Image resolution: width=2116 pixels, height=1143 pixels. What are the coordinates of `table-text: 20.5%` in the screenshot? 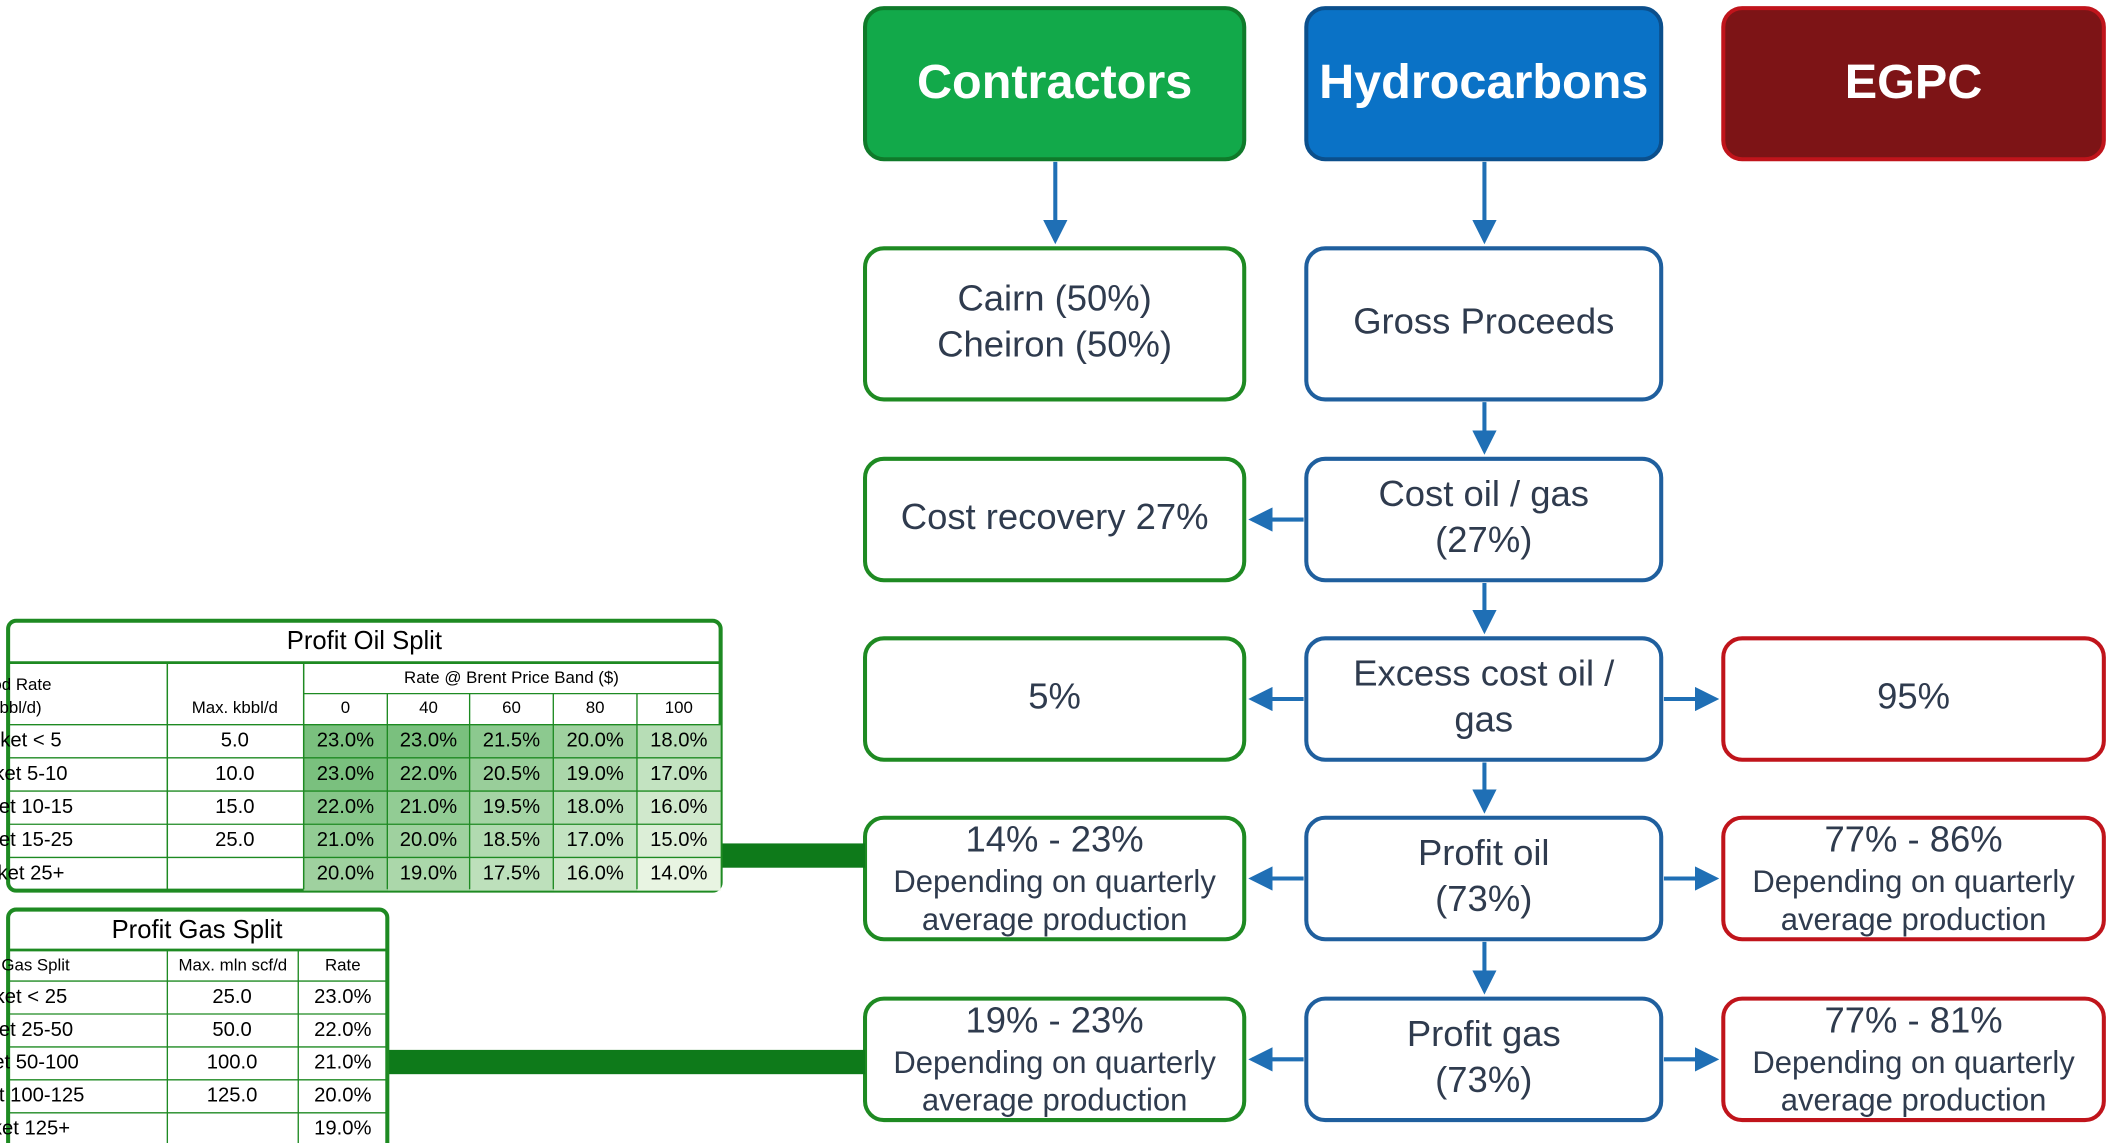 It's located at (511, 774).